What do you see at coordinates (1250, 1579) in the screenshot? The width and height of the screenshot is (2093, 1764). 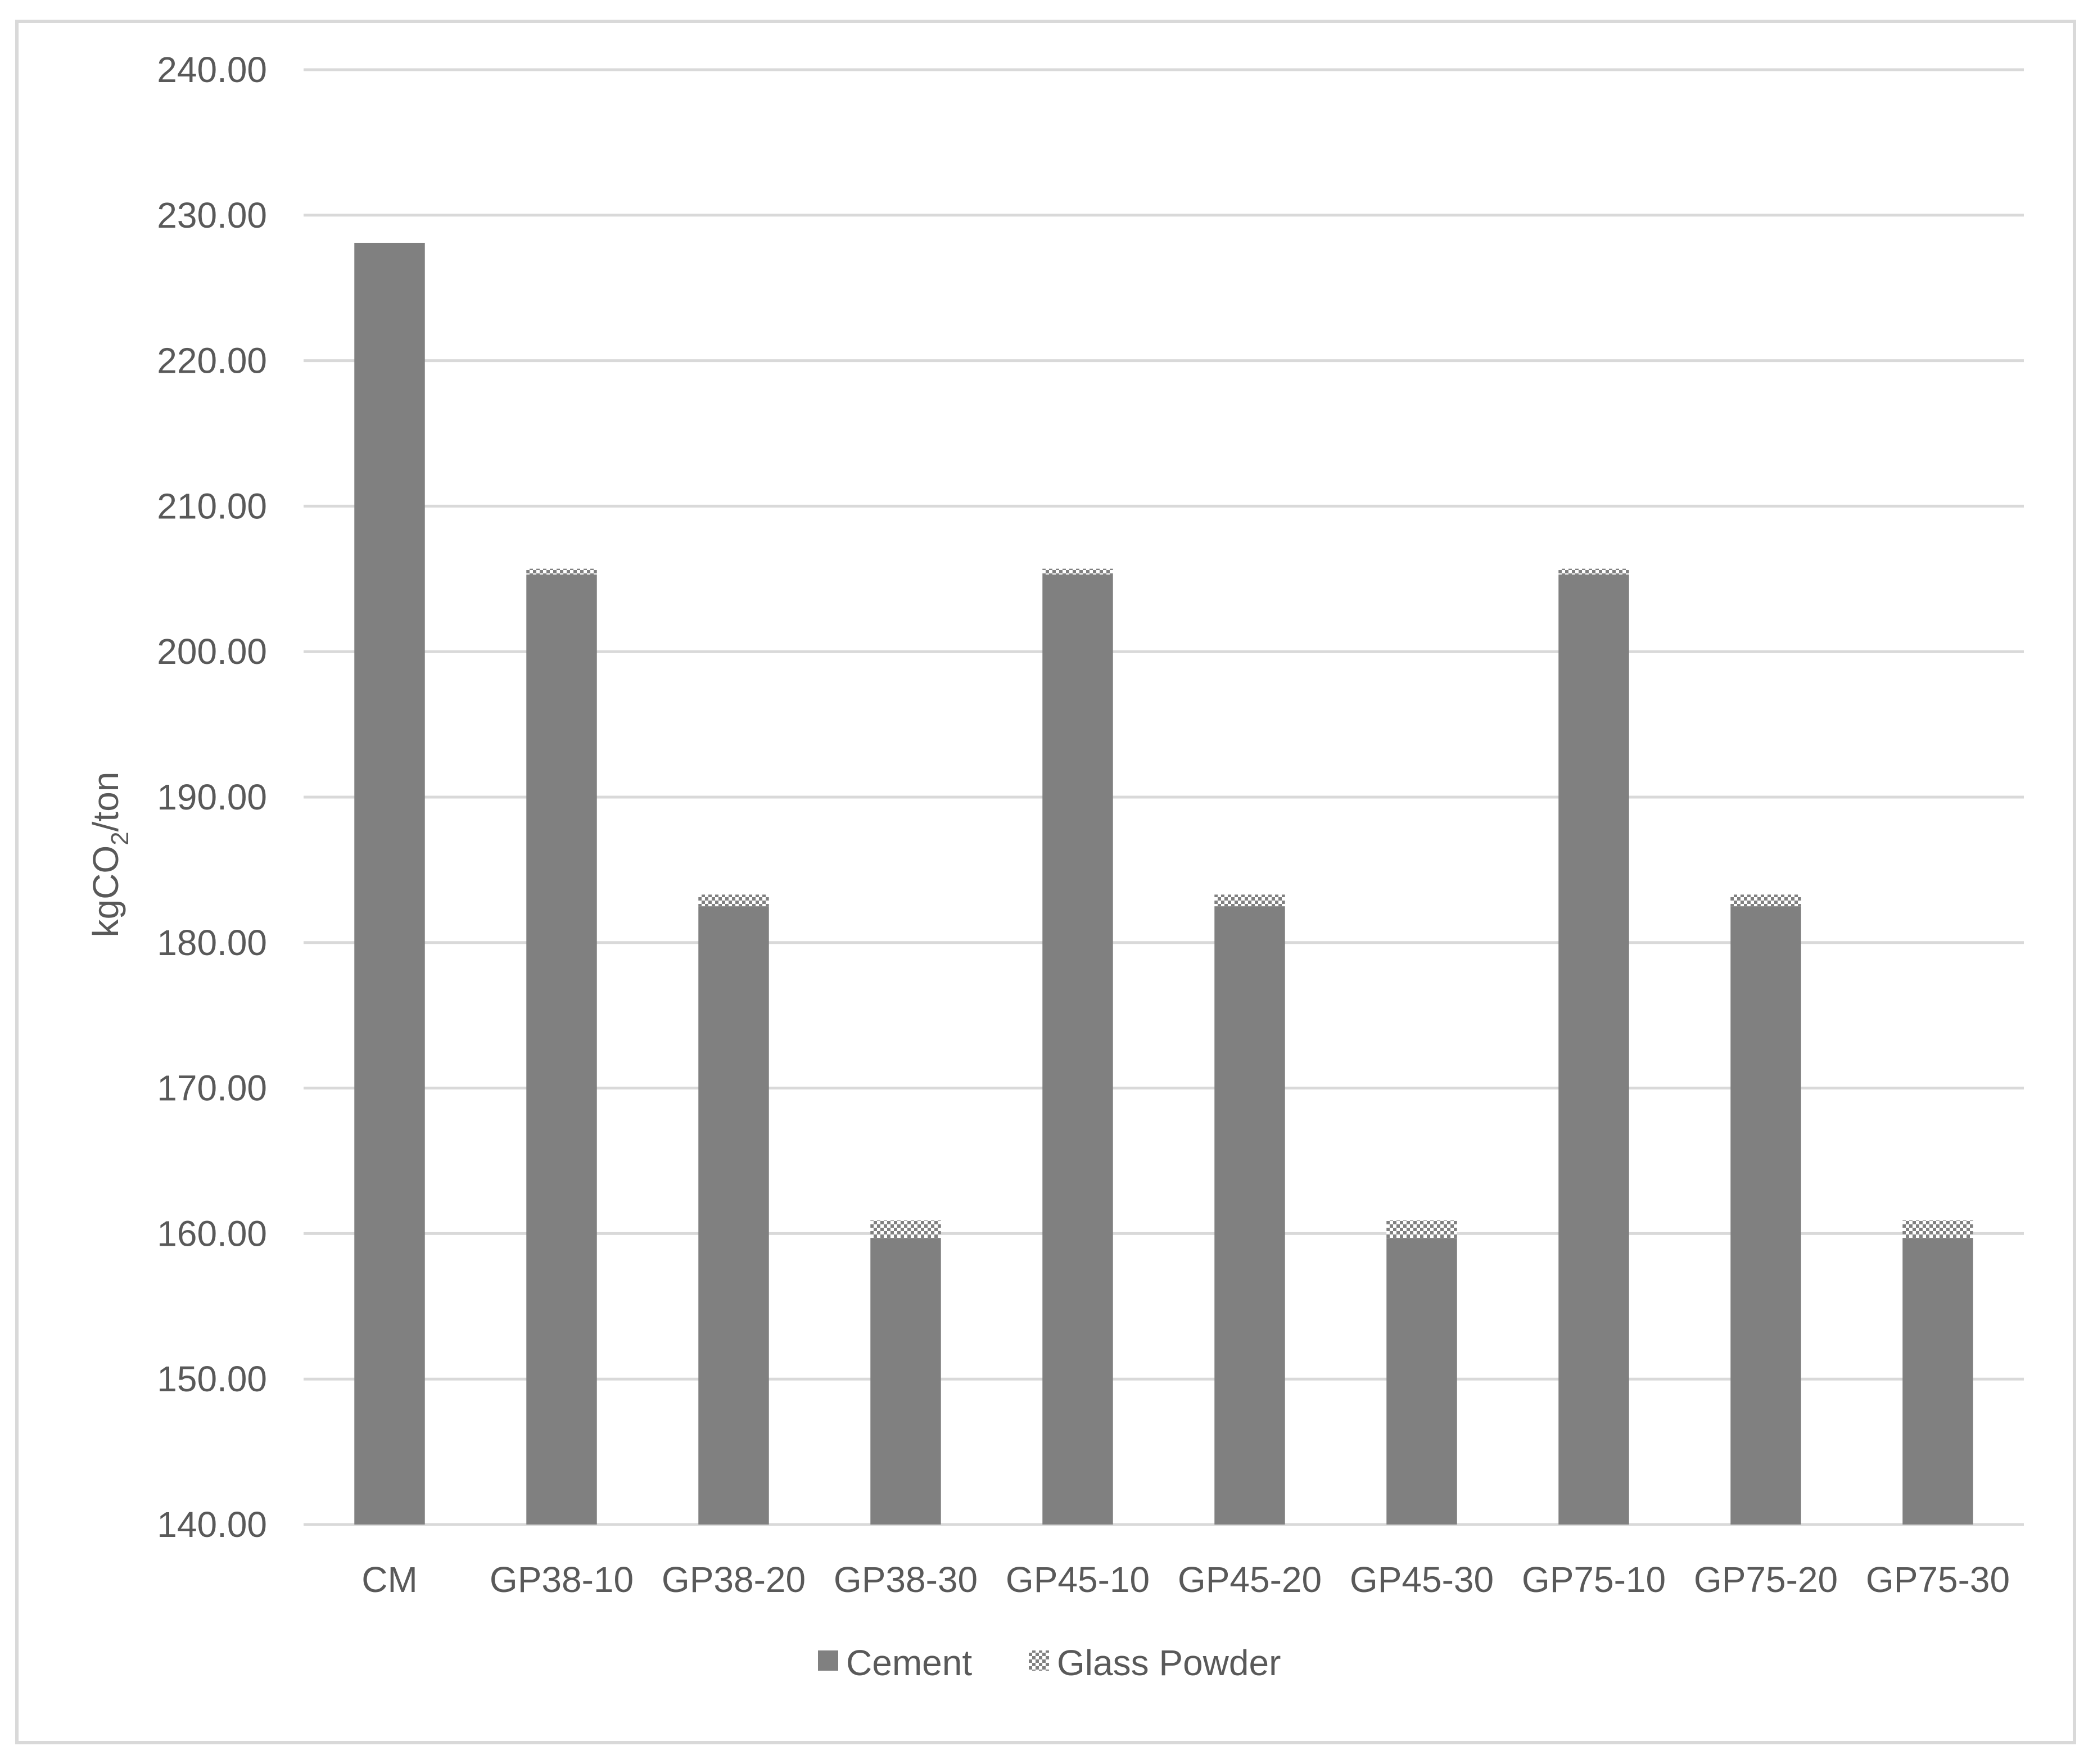 I see `x-tick-label: GP45-20` at bounding box center [1250, 1579].